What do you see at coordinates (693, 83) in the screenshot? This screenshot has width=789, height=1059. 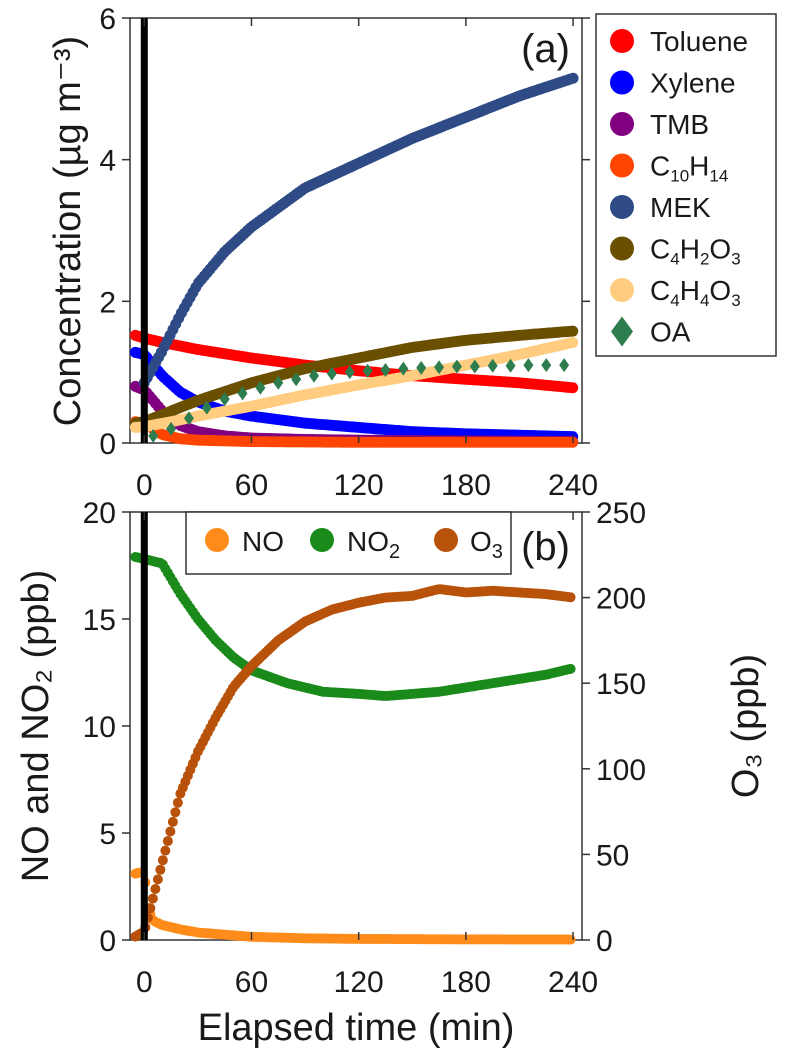 I see `legend-a-label: Xylene` at bounding box center [693, 83].